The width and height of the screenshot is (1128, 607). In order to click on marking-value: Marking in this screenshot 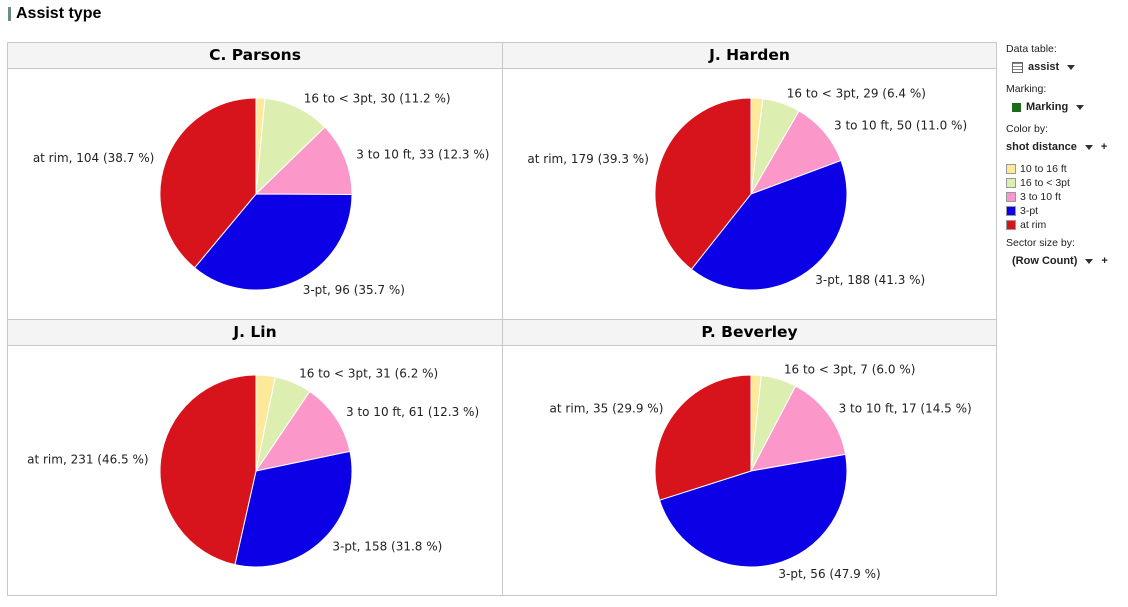, I will do `click(1047, 107)`.